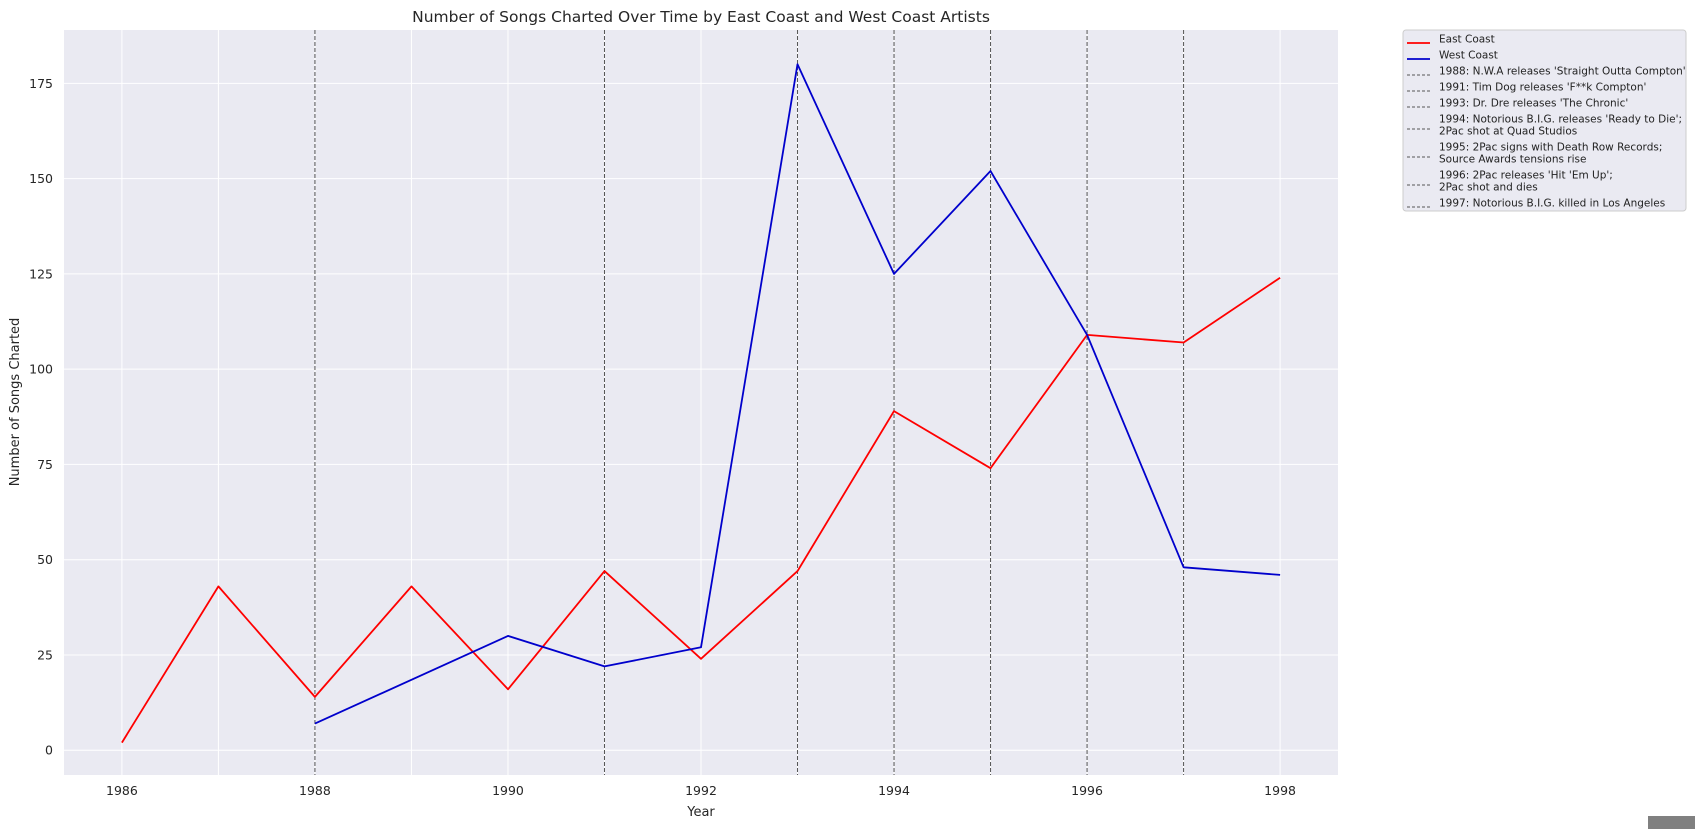 This screenshot has height=829, width=1695. What do you see at coordinates (41, 83) in the screenshot?
I see `y-tick-label: 175` at bounding box center [41, 83].